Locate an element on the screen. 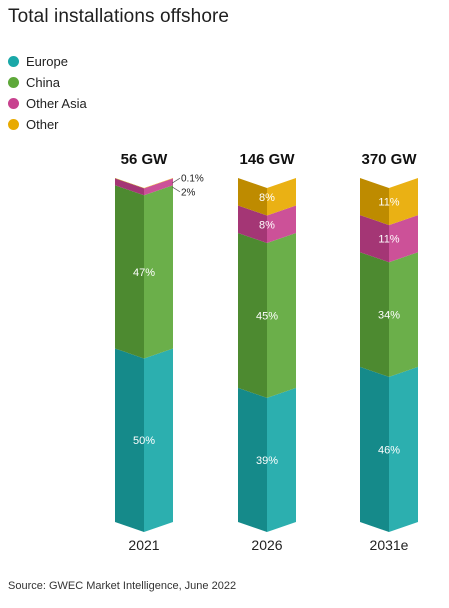 The image size is (449, 608). bar-other-2026 is located at coordinates (267, 197).